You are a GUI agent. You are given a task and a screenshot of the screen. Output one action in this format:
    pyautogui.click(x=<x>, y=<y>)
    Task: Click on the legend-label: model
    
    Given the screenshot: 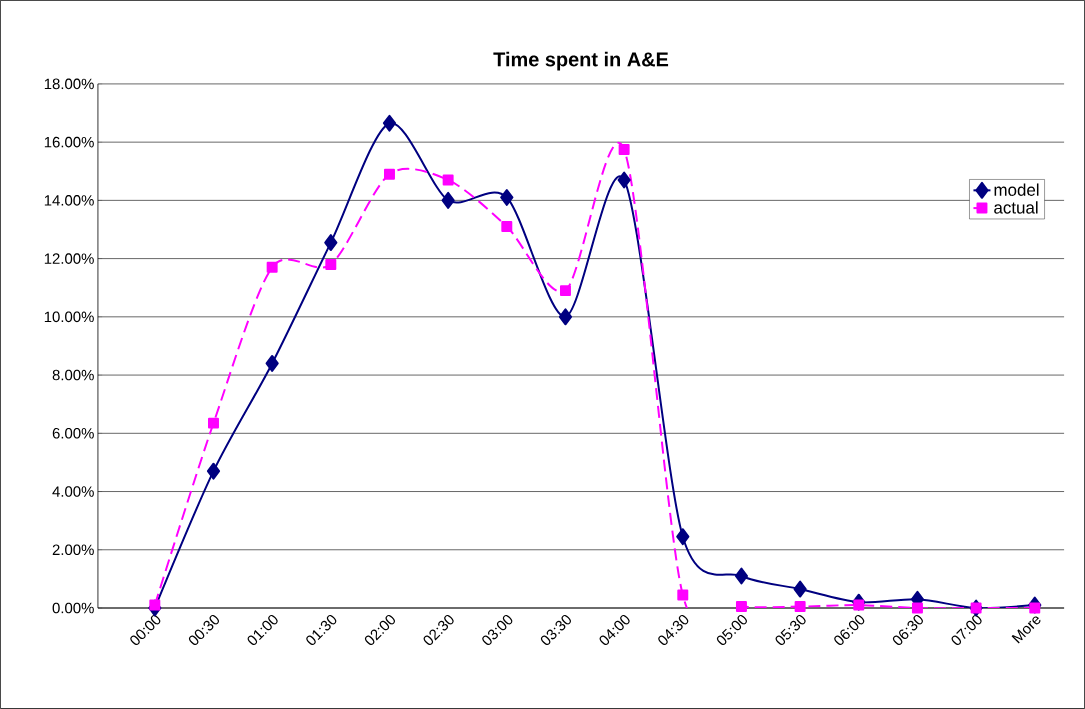 What is the action you would take?
    pyautogui.click(x=1016, y=189)
    